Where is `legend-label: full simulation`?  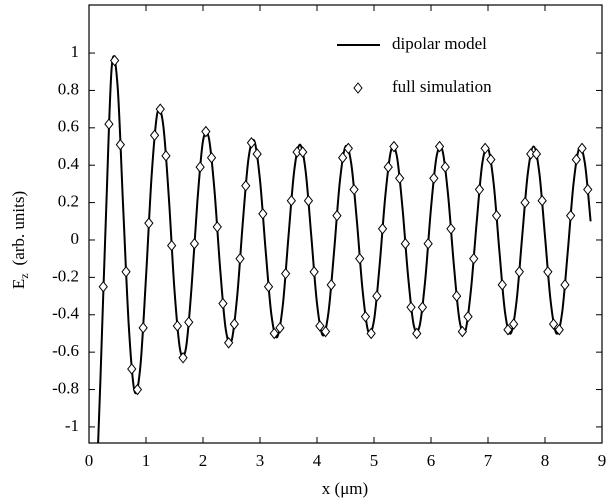 legend-label: full simulation is located at coordinates (442, 86).